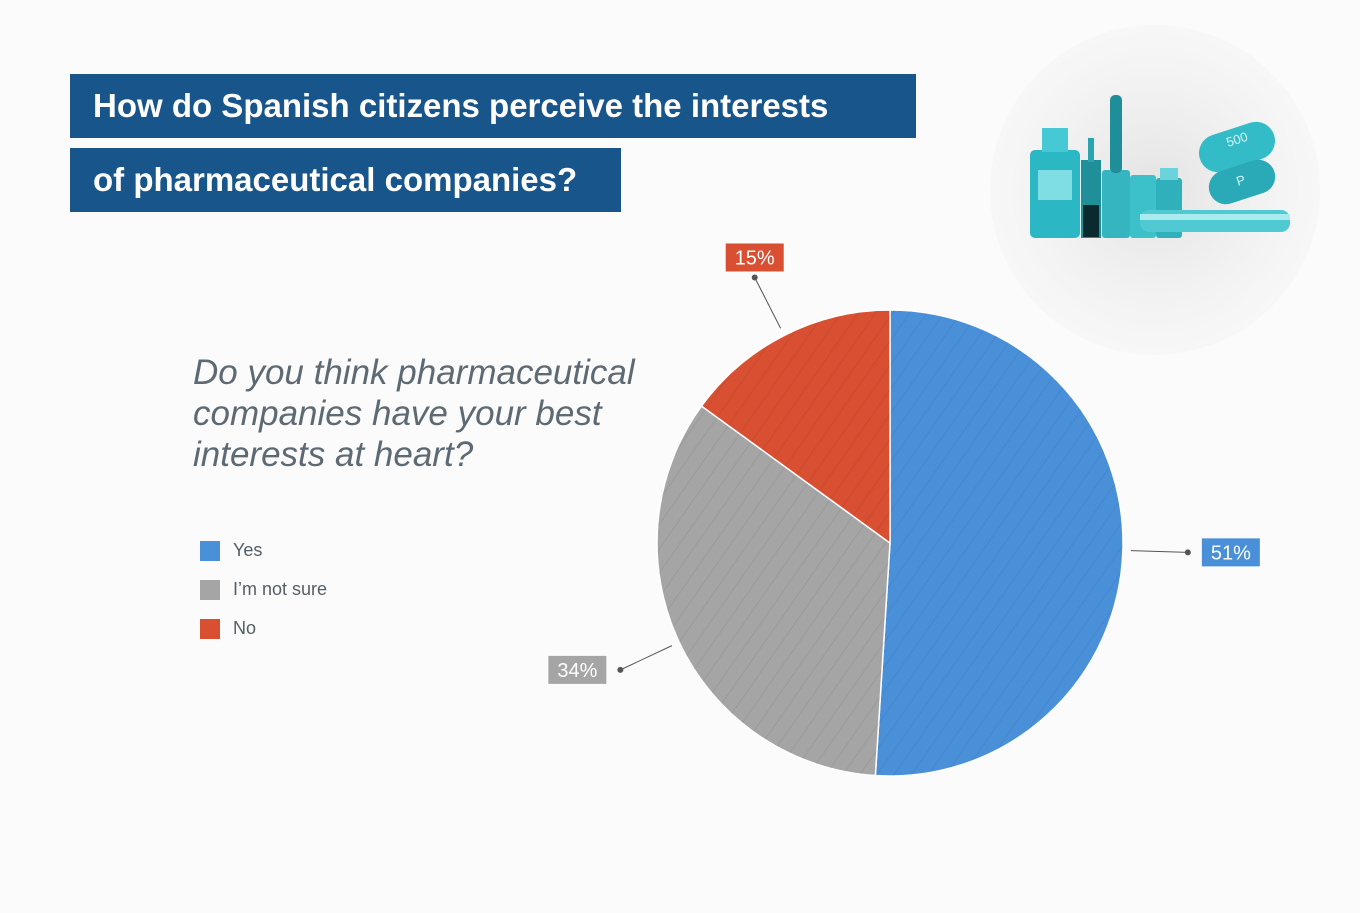 The width and height of the screenshot is (1360, 913). What do you see at coordinates (1155, 190) in the screenshot?
I see `pharmaceutical-vials-pills-icon: 500 P` at bounding box center [1155, 190].